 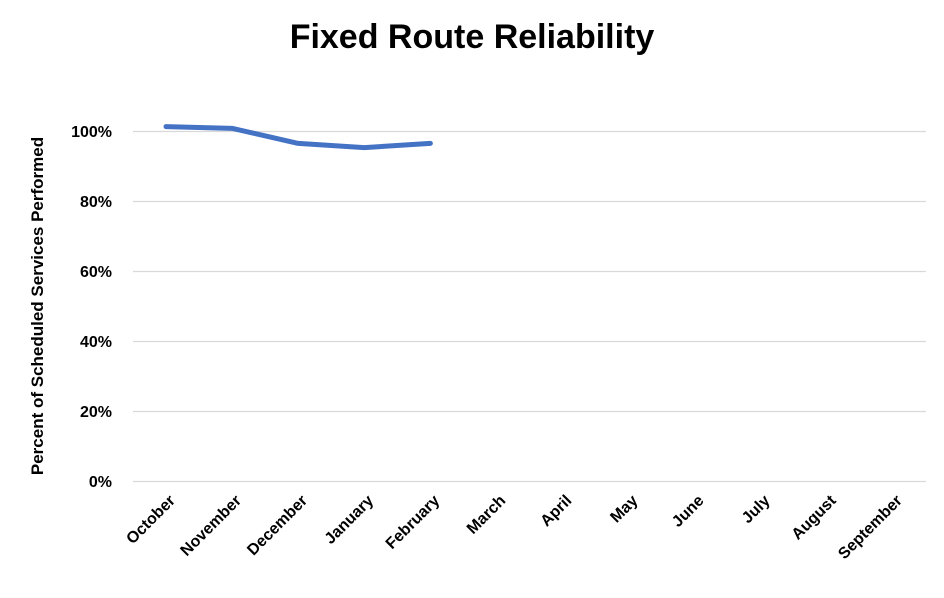 What do you see at coordinates (100, 482) in the screenshot?
I see `y-tick-label: 0%` at bounding box center [100, 482].